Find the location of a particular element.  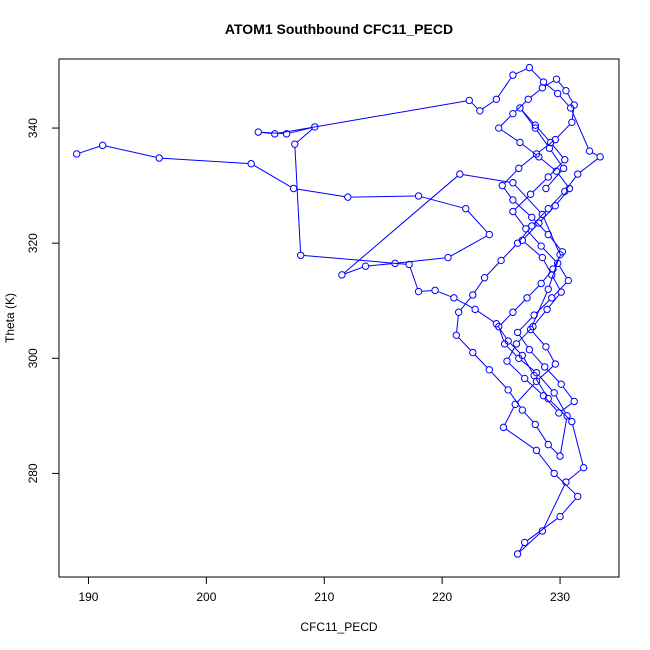

x-tick-label: 190 is located at coordinates (88, 597).